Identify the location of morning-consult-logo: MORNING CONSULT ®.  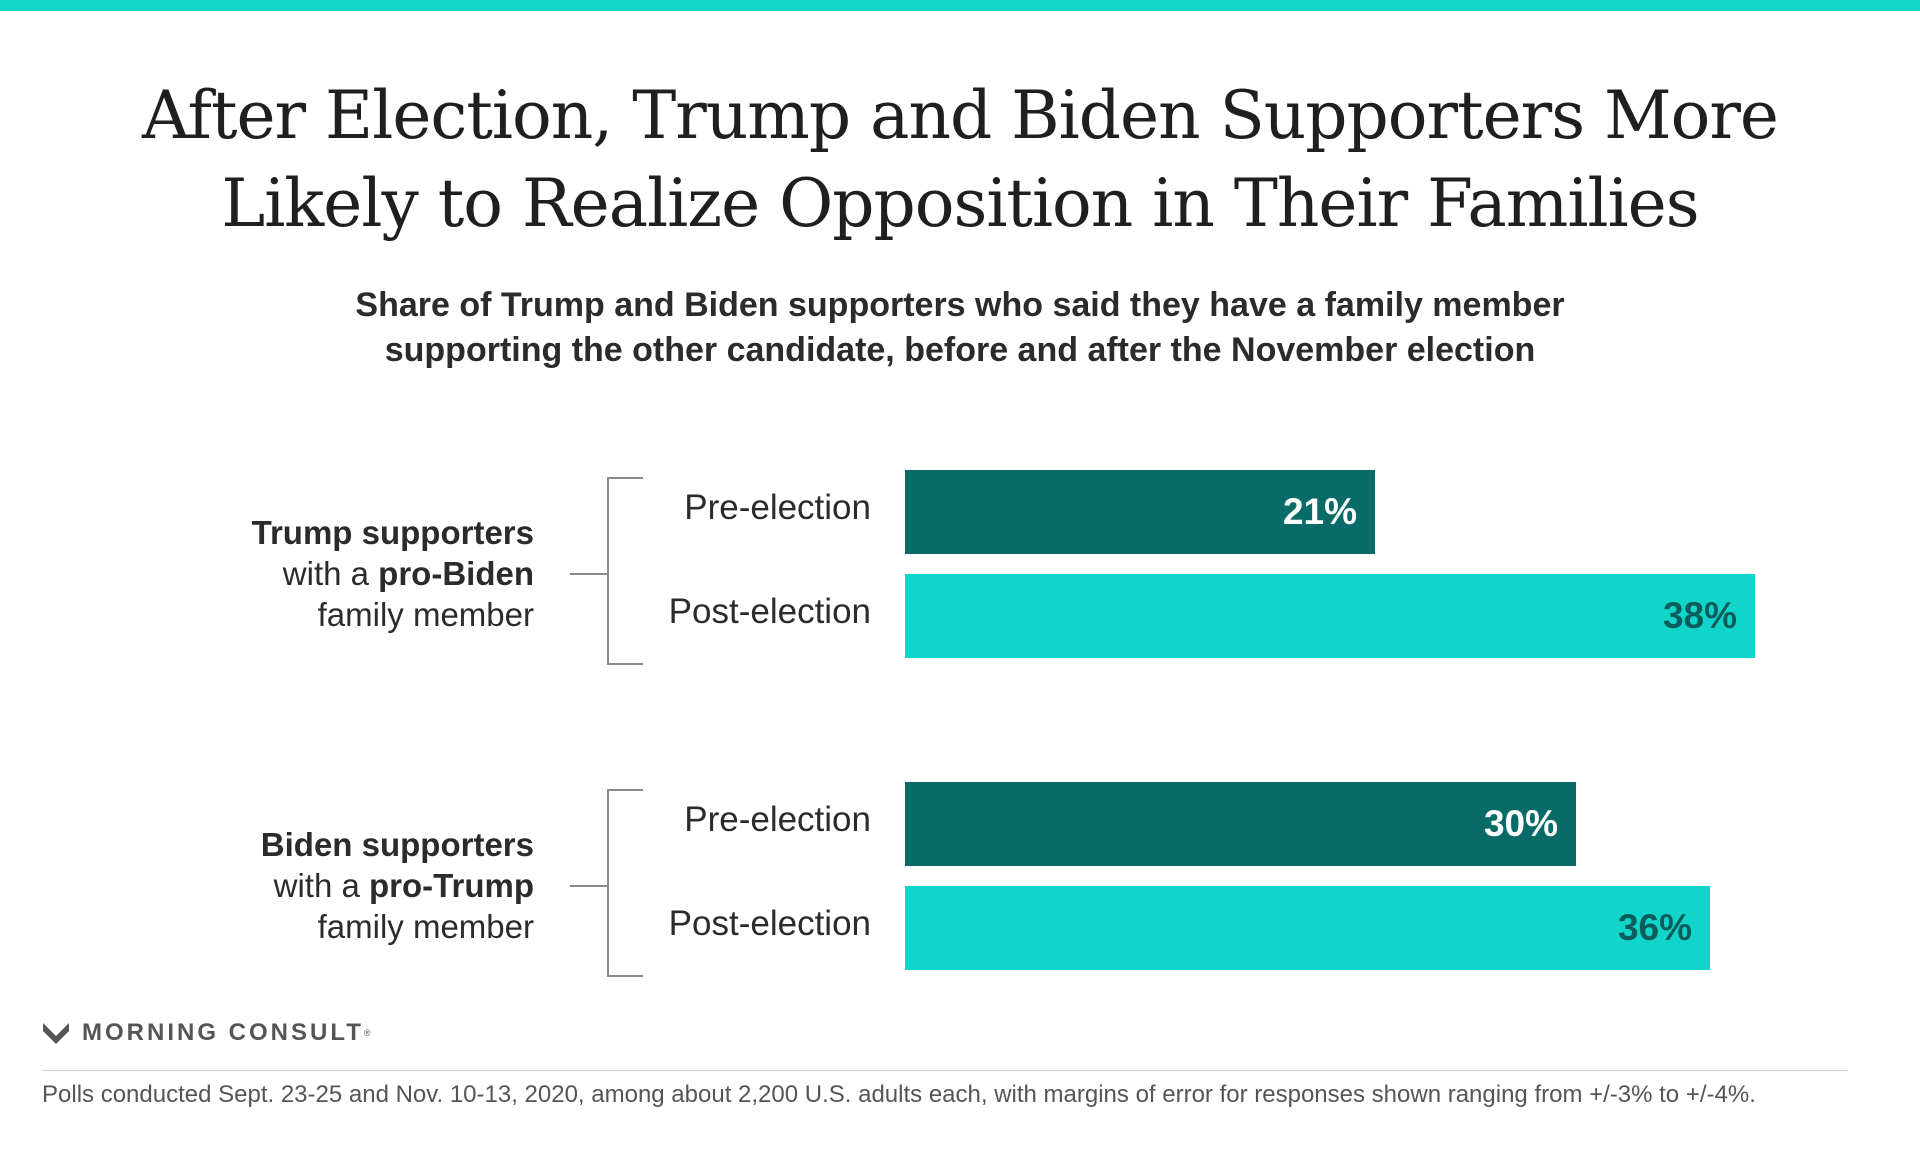
(206, 1033).